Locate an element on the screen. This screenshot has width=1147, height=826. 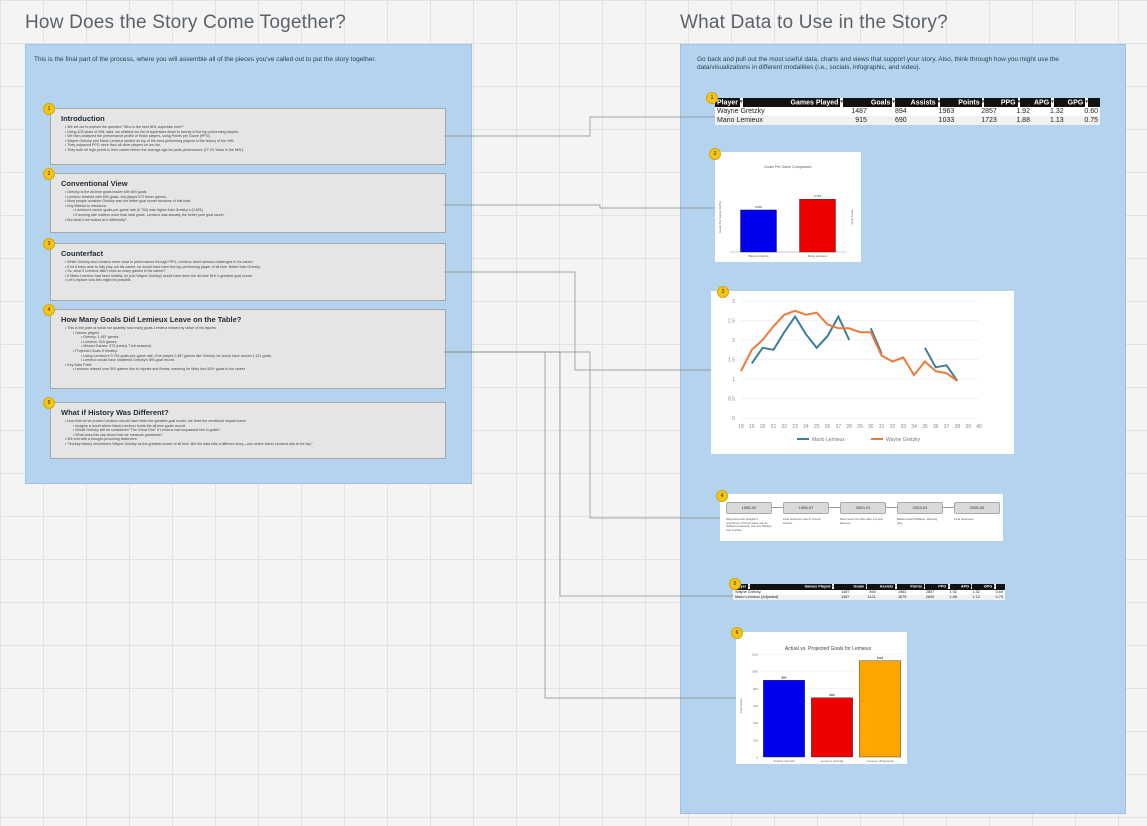
table-cell: 690 is located at coordinates (888, 121).